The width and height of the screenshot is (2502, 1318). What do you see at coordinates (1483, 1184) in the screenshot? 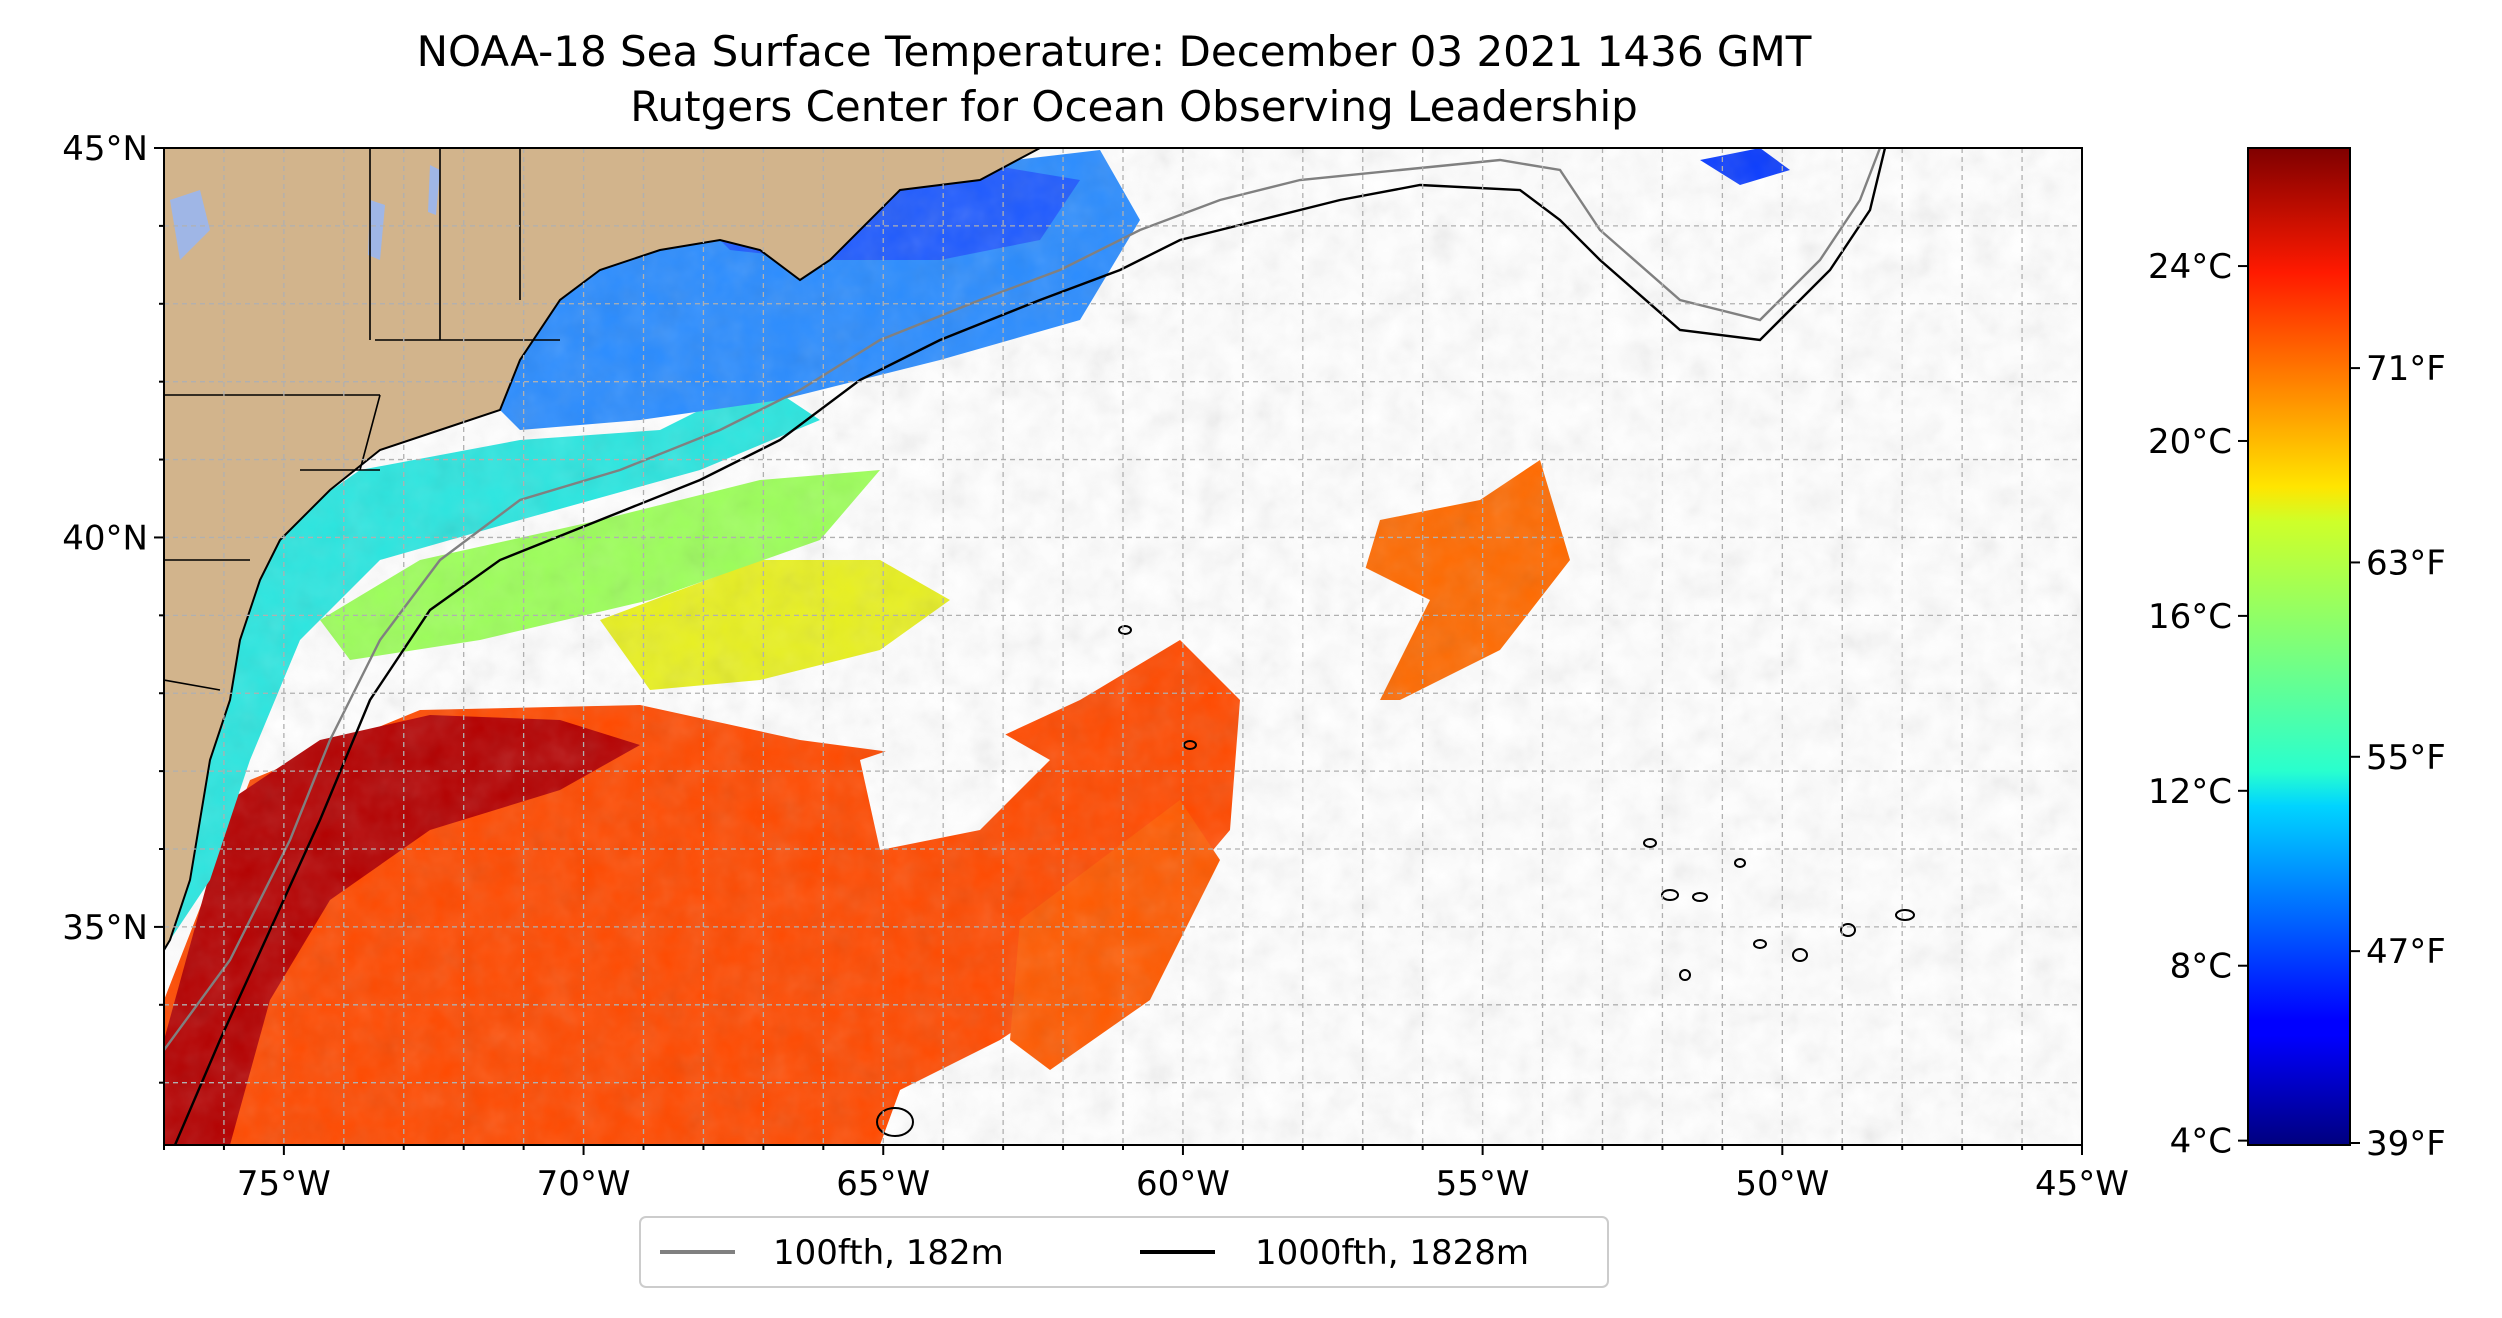
I see `lon-tick-label: 55°W` at bounding box center [1483, 1184].